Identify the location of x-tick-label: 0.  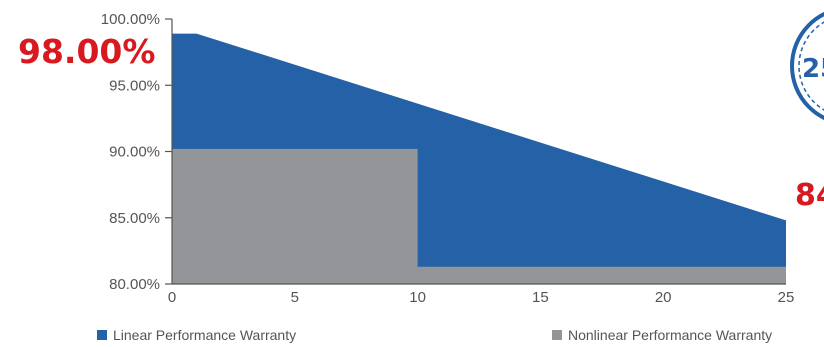
(172, 297).